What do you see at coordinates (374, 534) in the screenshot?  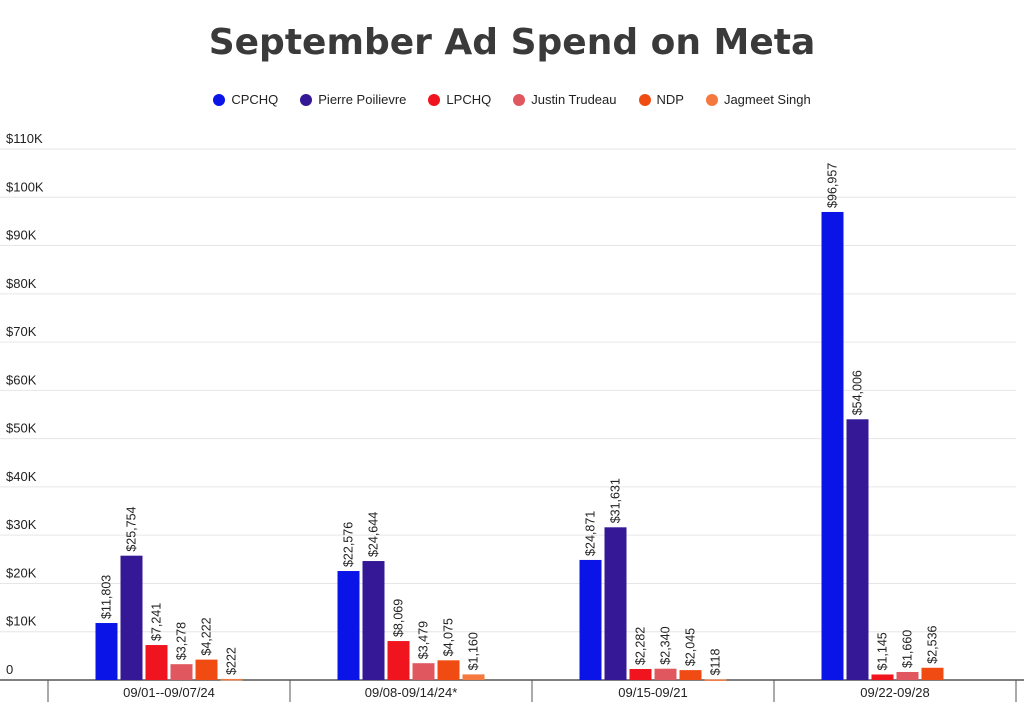 I see `data-label: $24,644` at bounding box center [374, 534].